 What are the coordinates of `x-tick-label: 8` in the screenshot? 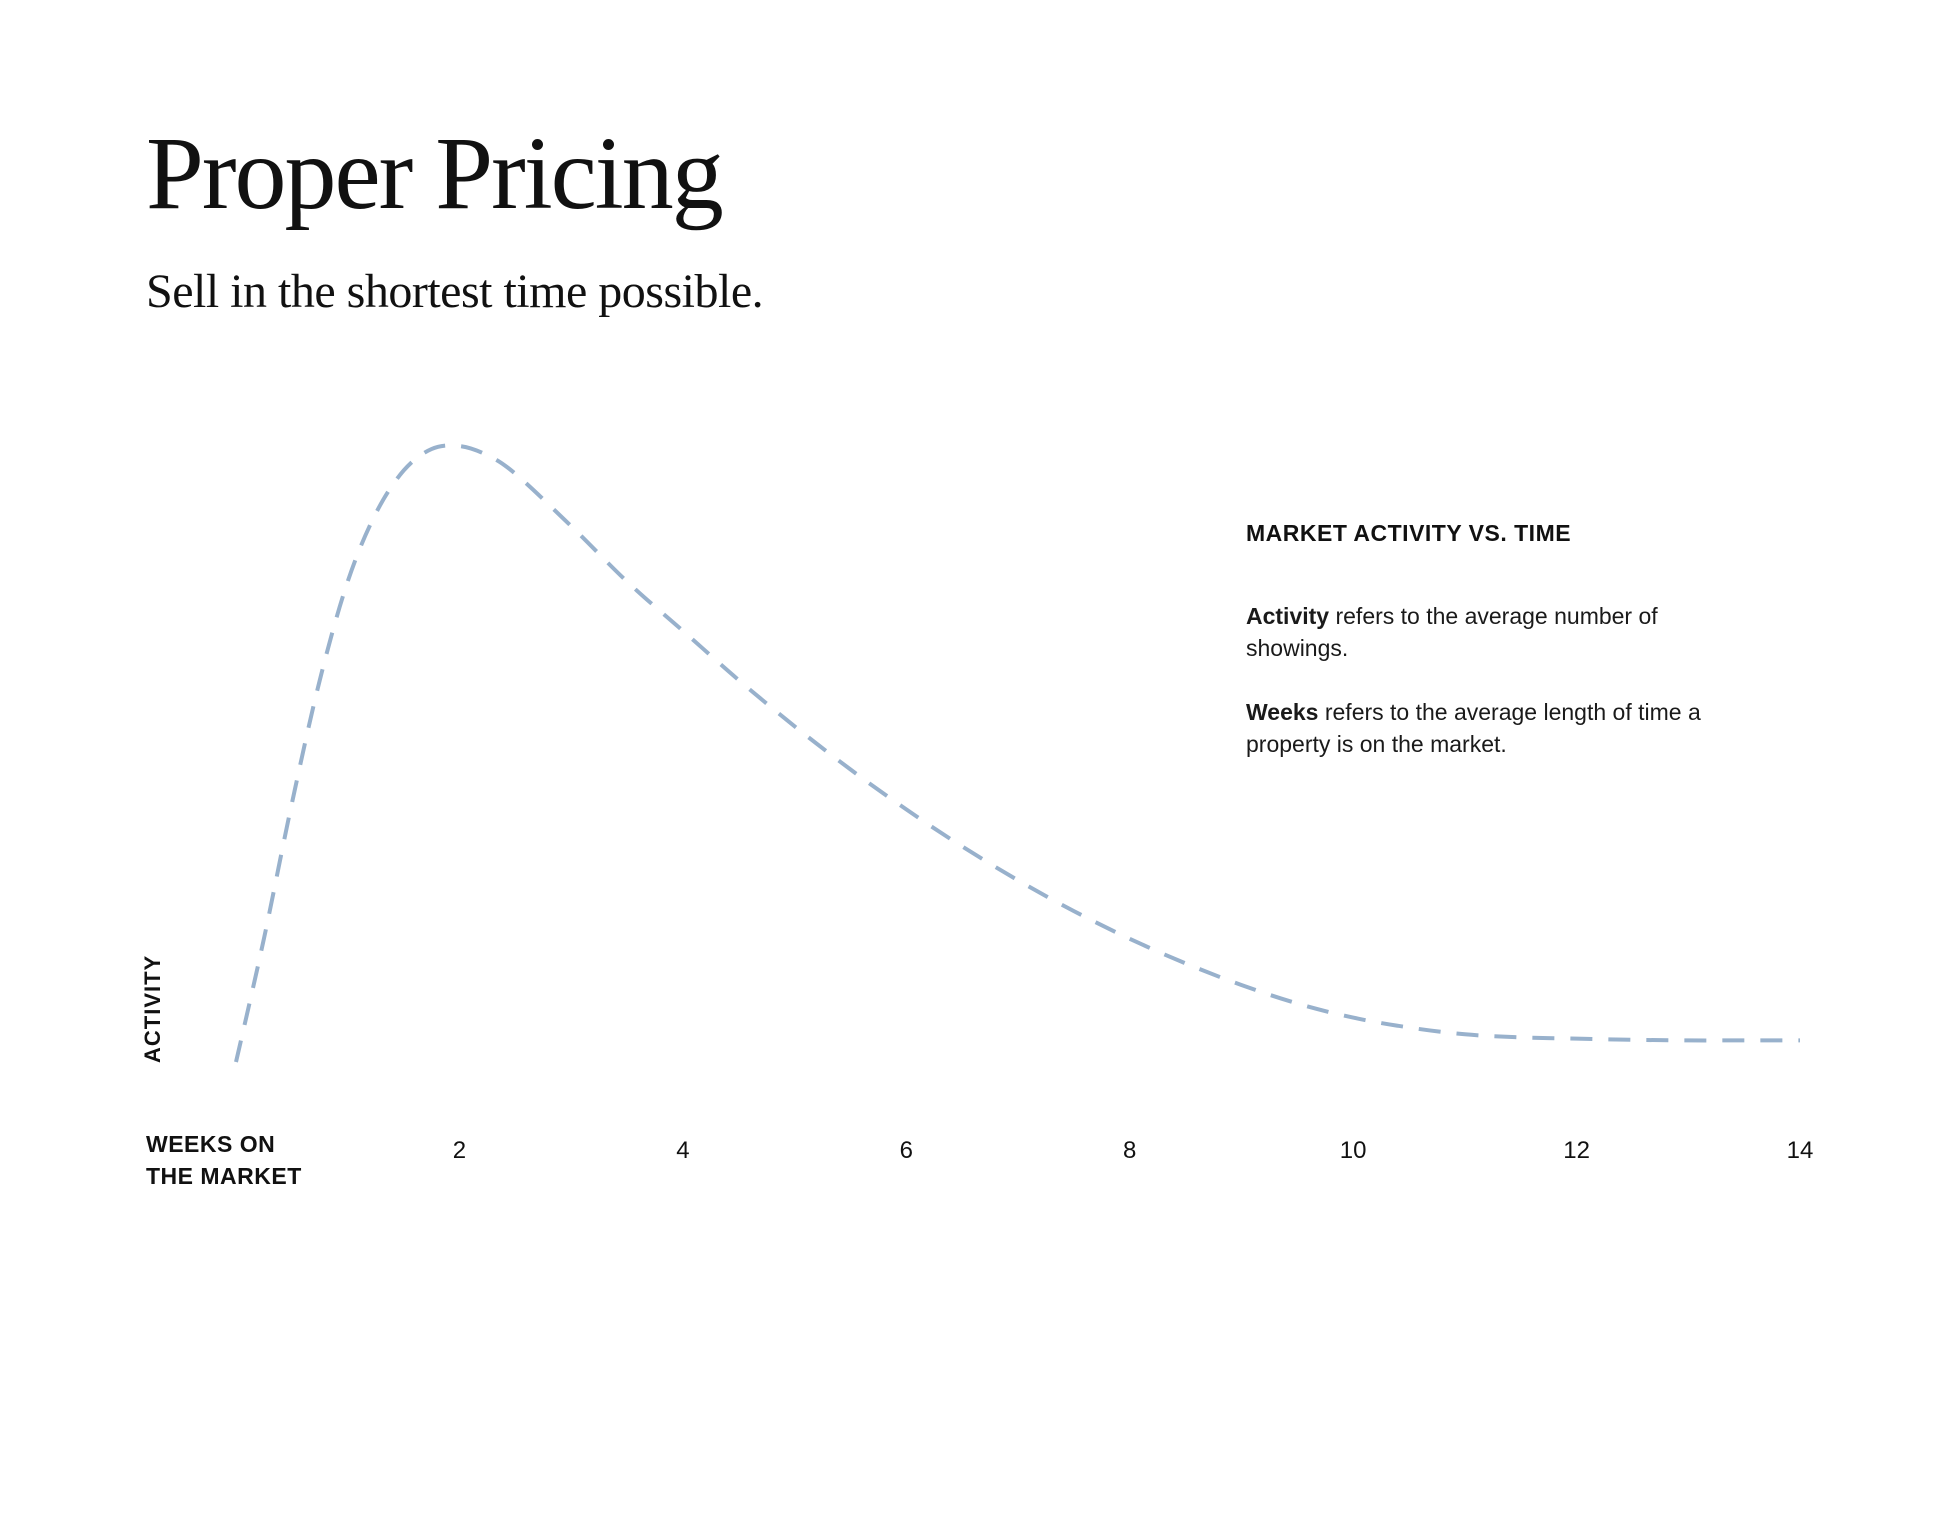 It's located at (1129, 1150).